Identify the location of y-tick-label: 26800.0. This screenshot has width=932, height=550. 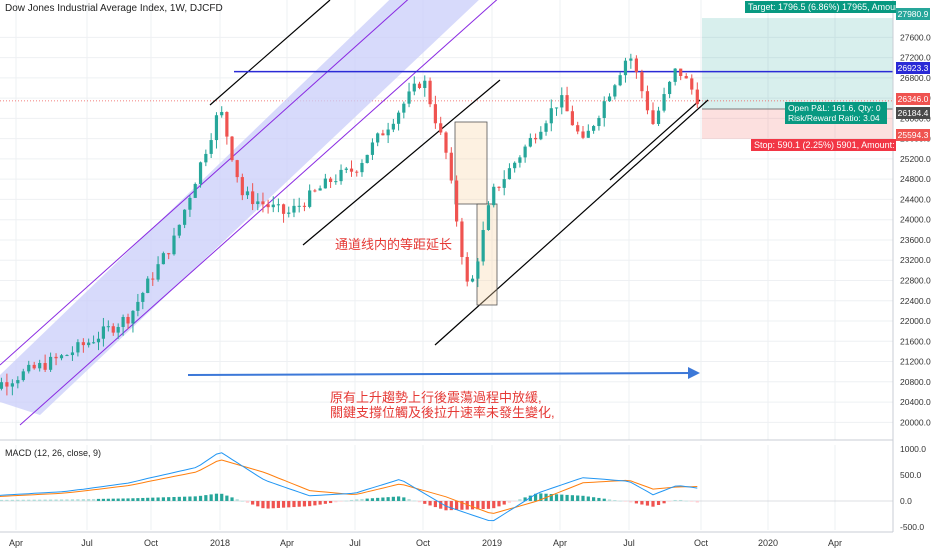
(915, 78).